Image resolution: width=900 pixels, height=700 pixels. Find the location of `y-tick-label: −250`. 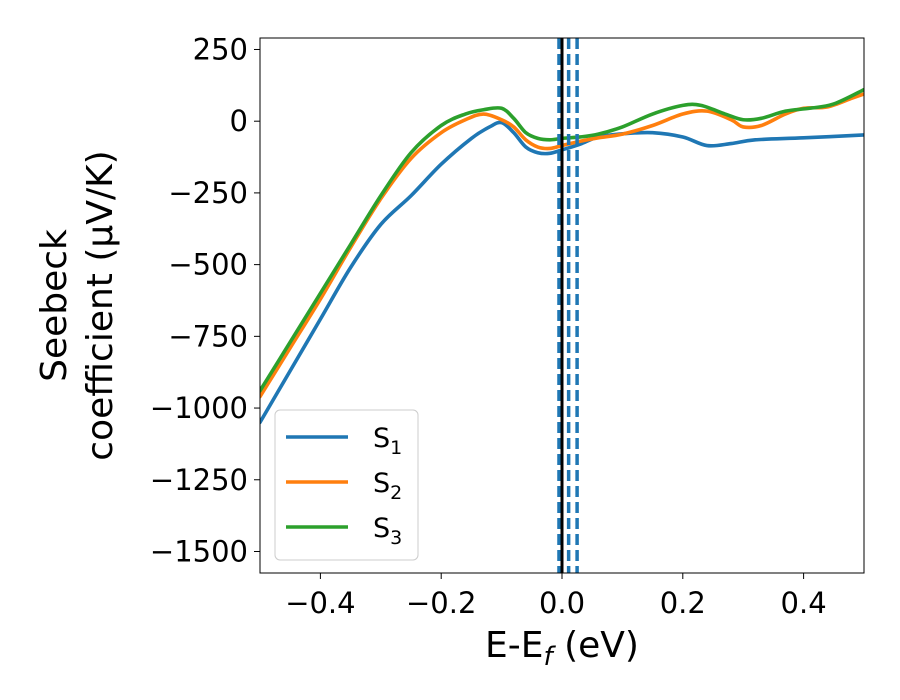

y-tick-label: −250 is located at coordinates (208, 193).